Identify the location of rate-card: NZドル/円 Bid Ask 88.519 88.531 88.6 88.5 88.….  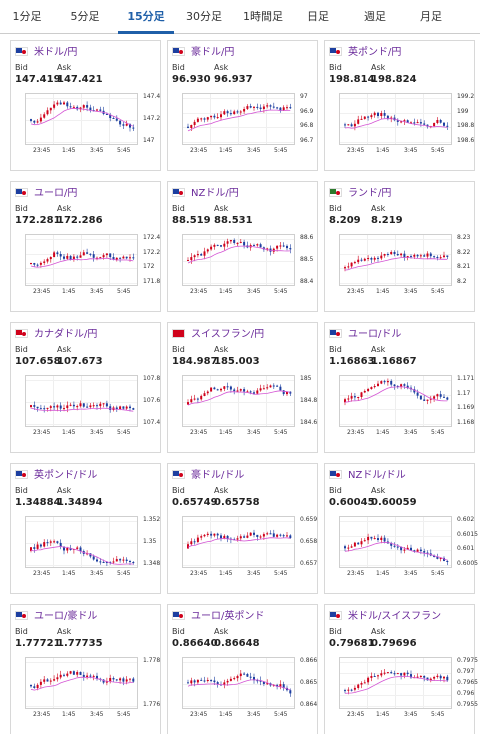
(242, 246).